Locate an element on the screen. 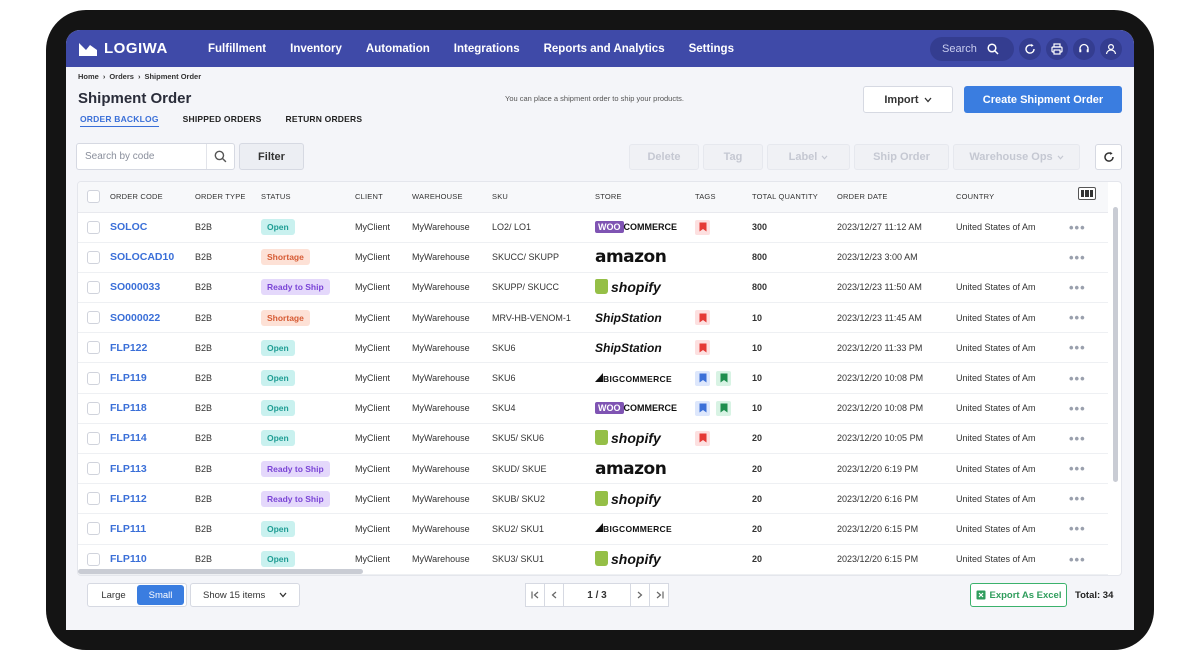 This screenshot has width=1200, height=650. column-header: ORDER DATE is located at coordinates (896, 197).